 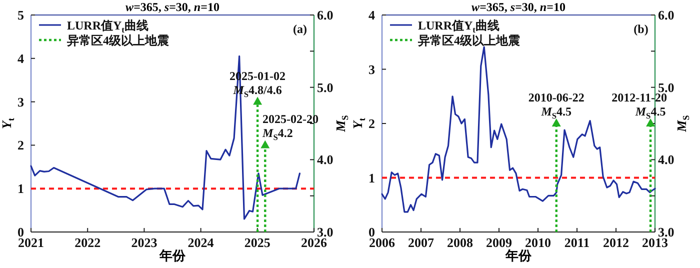 I want to click on x-tick-label: 2022, so click(x=87, y=242).